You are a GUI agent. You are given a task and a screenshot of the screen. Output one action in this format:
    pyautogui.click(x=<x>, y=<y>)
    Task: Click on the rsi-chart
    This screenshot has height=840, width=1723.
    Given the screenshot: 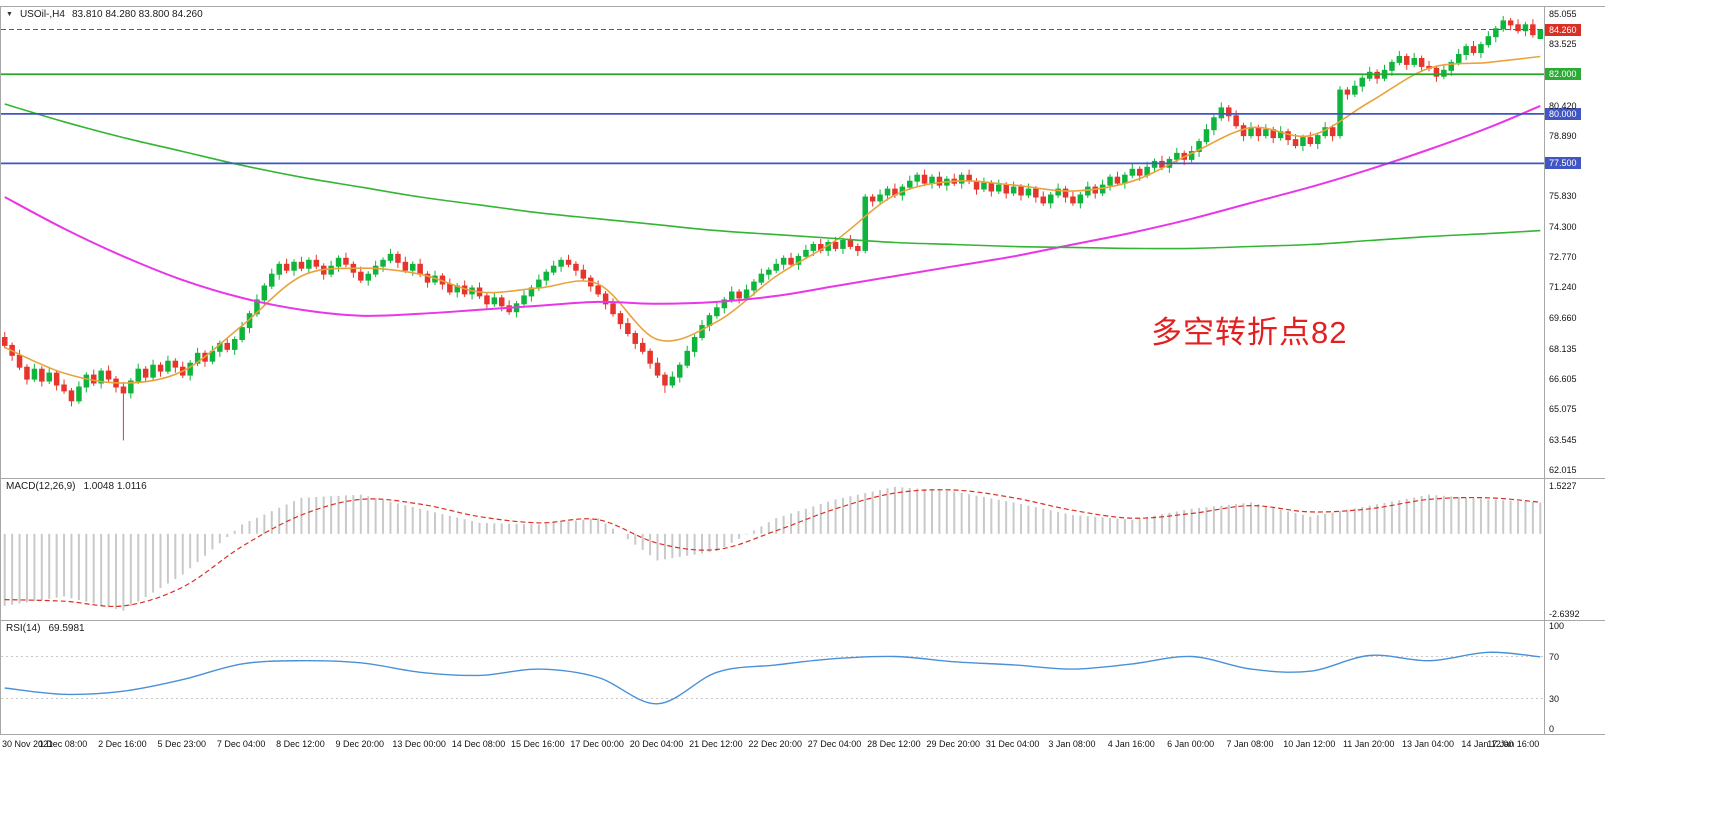 What is the action you would take?
    pyautogui.click(x=772, y=677)
    